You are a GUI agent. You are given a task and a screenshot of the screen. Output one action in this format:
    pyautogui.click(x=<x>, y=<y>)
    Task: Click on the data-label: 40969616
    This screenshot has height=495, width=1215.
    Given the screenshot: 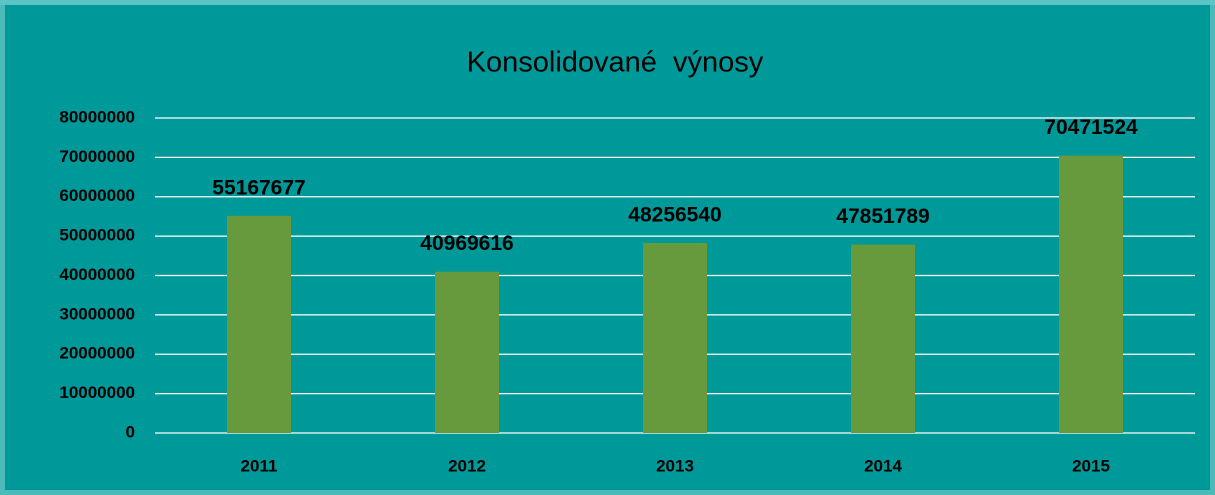 What is the action you would take?
    pyautogui.click(x=466, y=243)
    